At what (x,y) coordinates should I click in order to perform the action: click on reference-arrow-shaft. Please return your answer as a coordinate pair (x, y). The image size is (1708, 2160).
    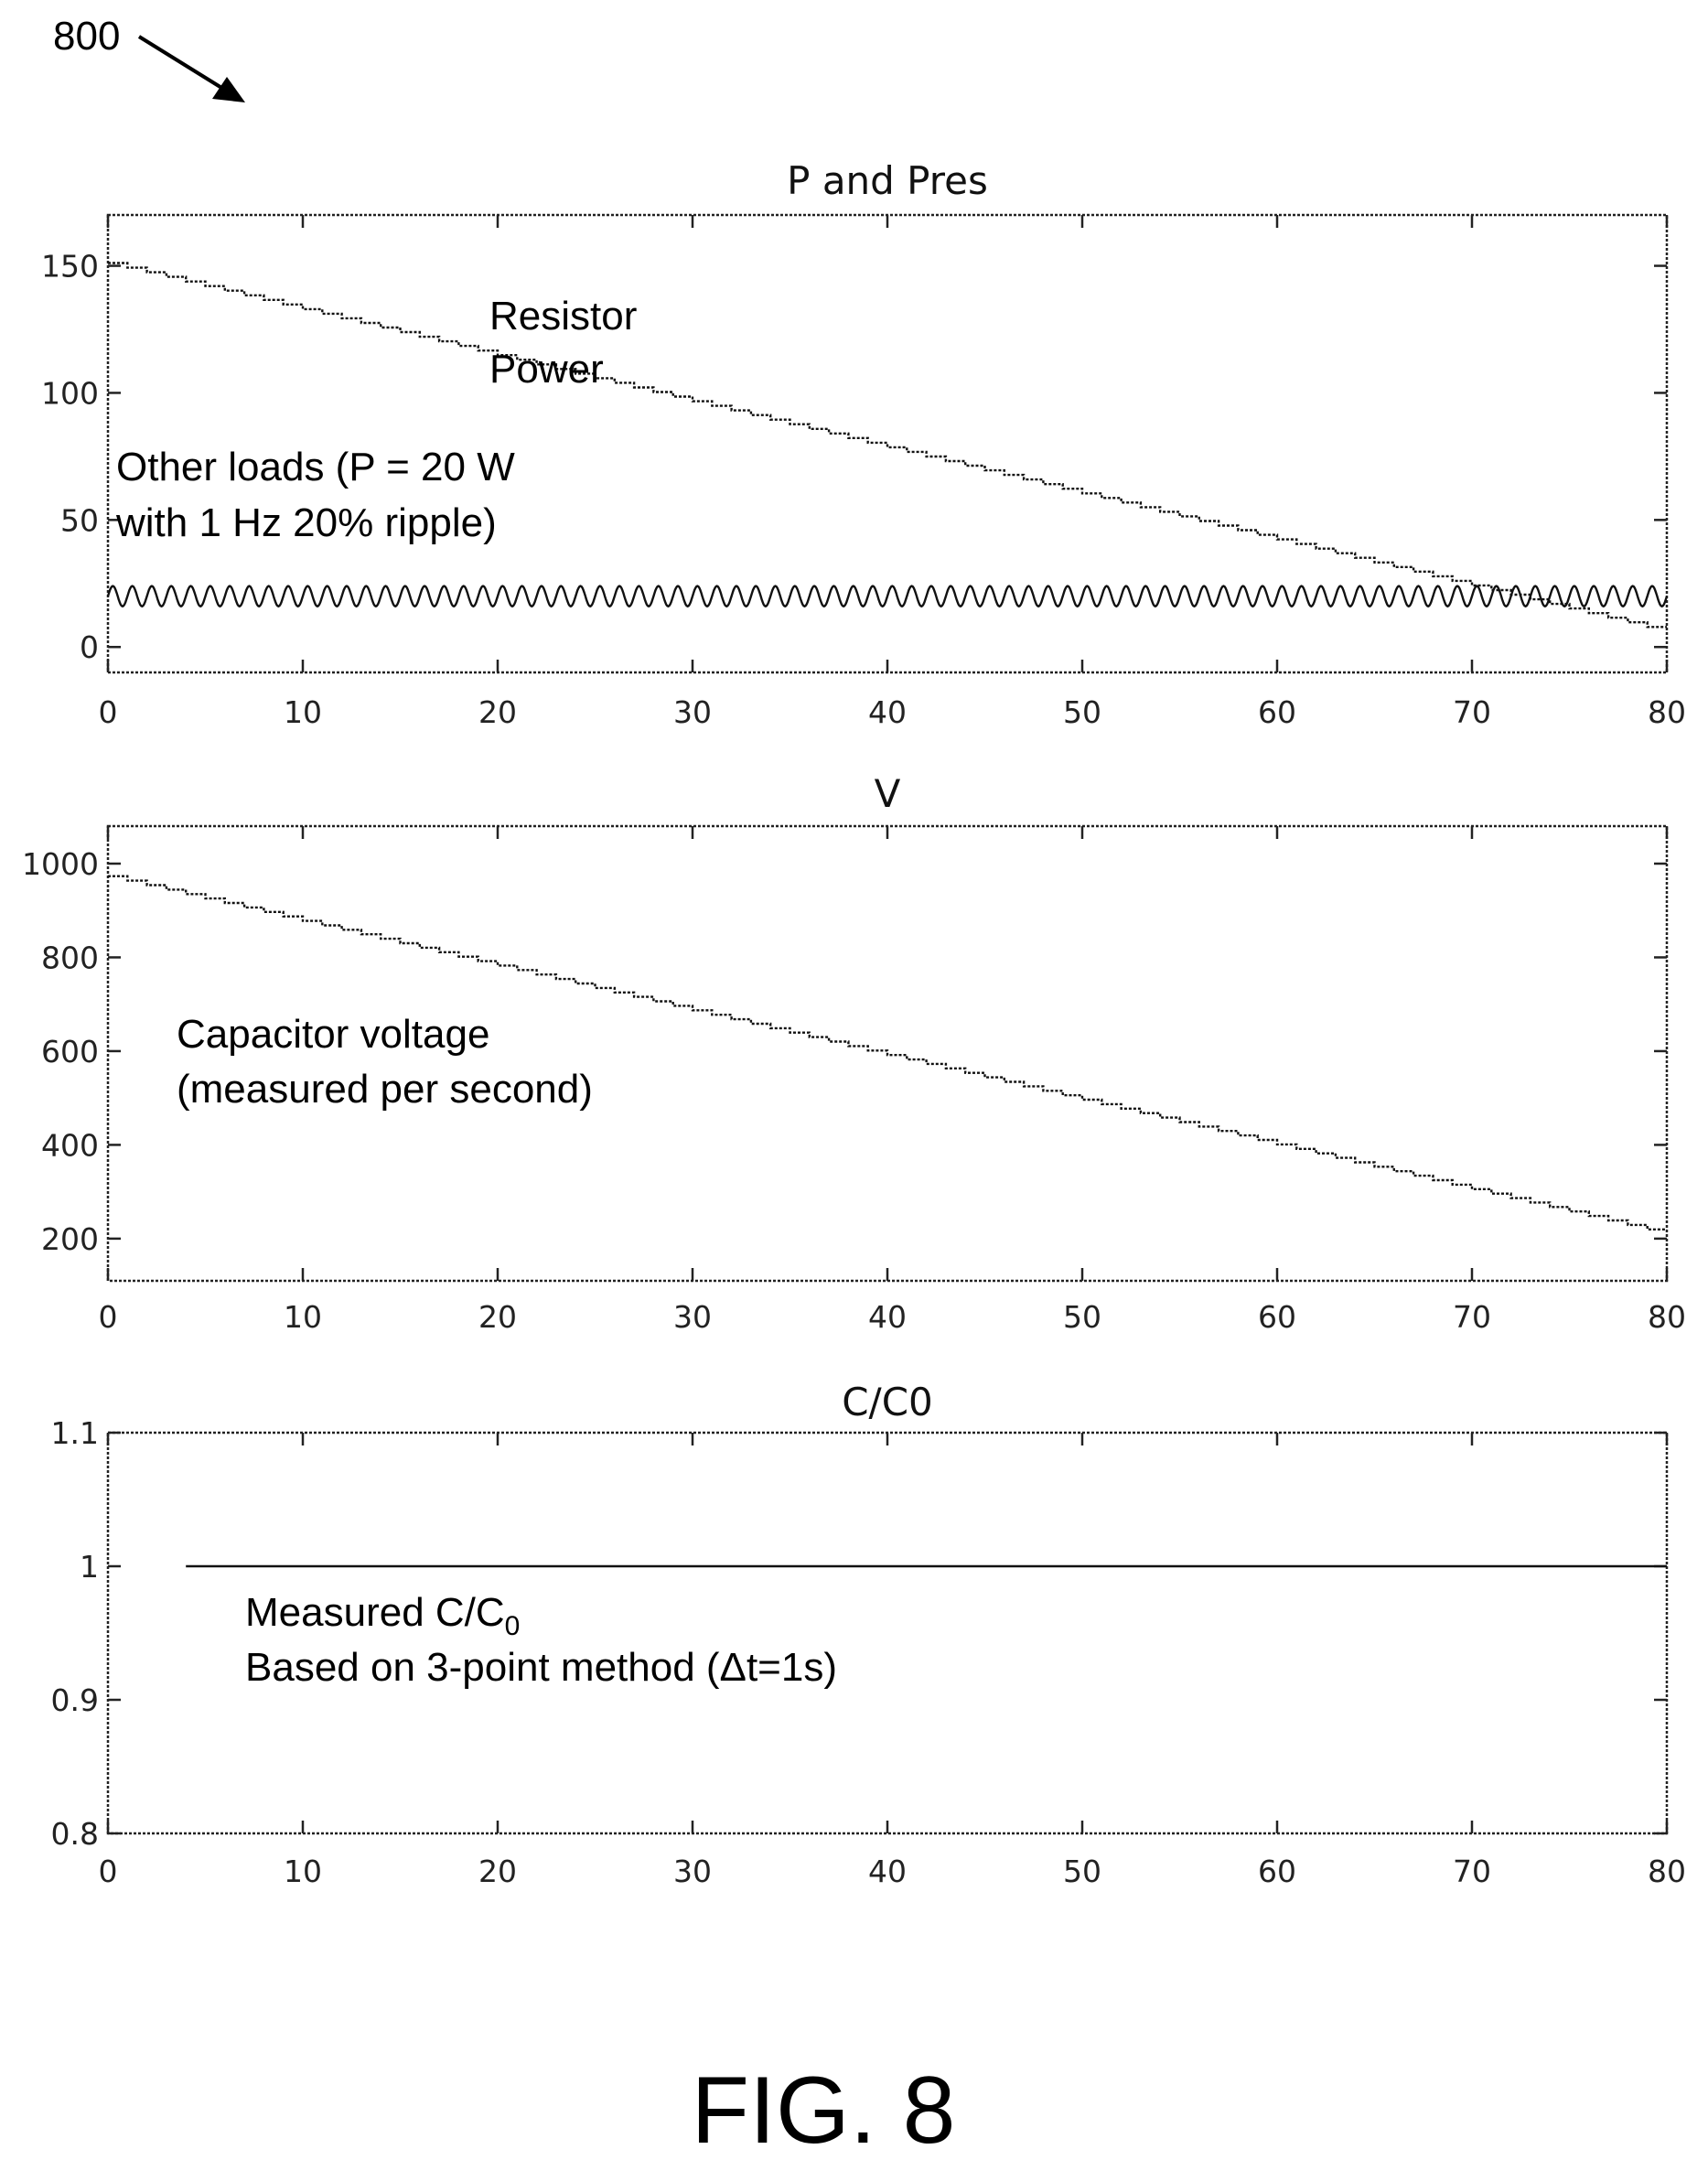
    Looking at the image, I should click on (184, 65).